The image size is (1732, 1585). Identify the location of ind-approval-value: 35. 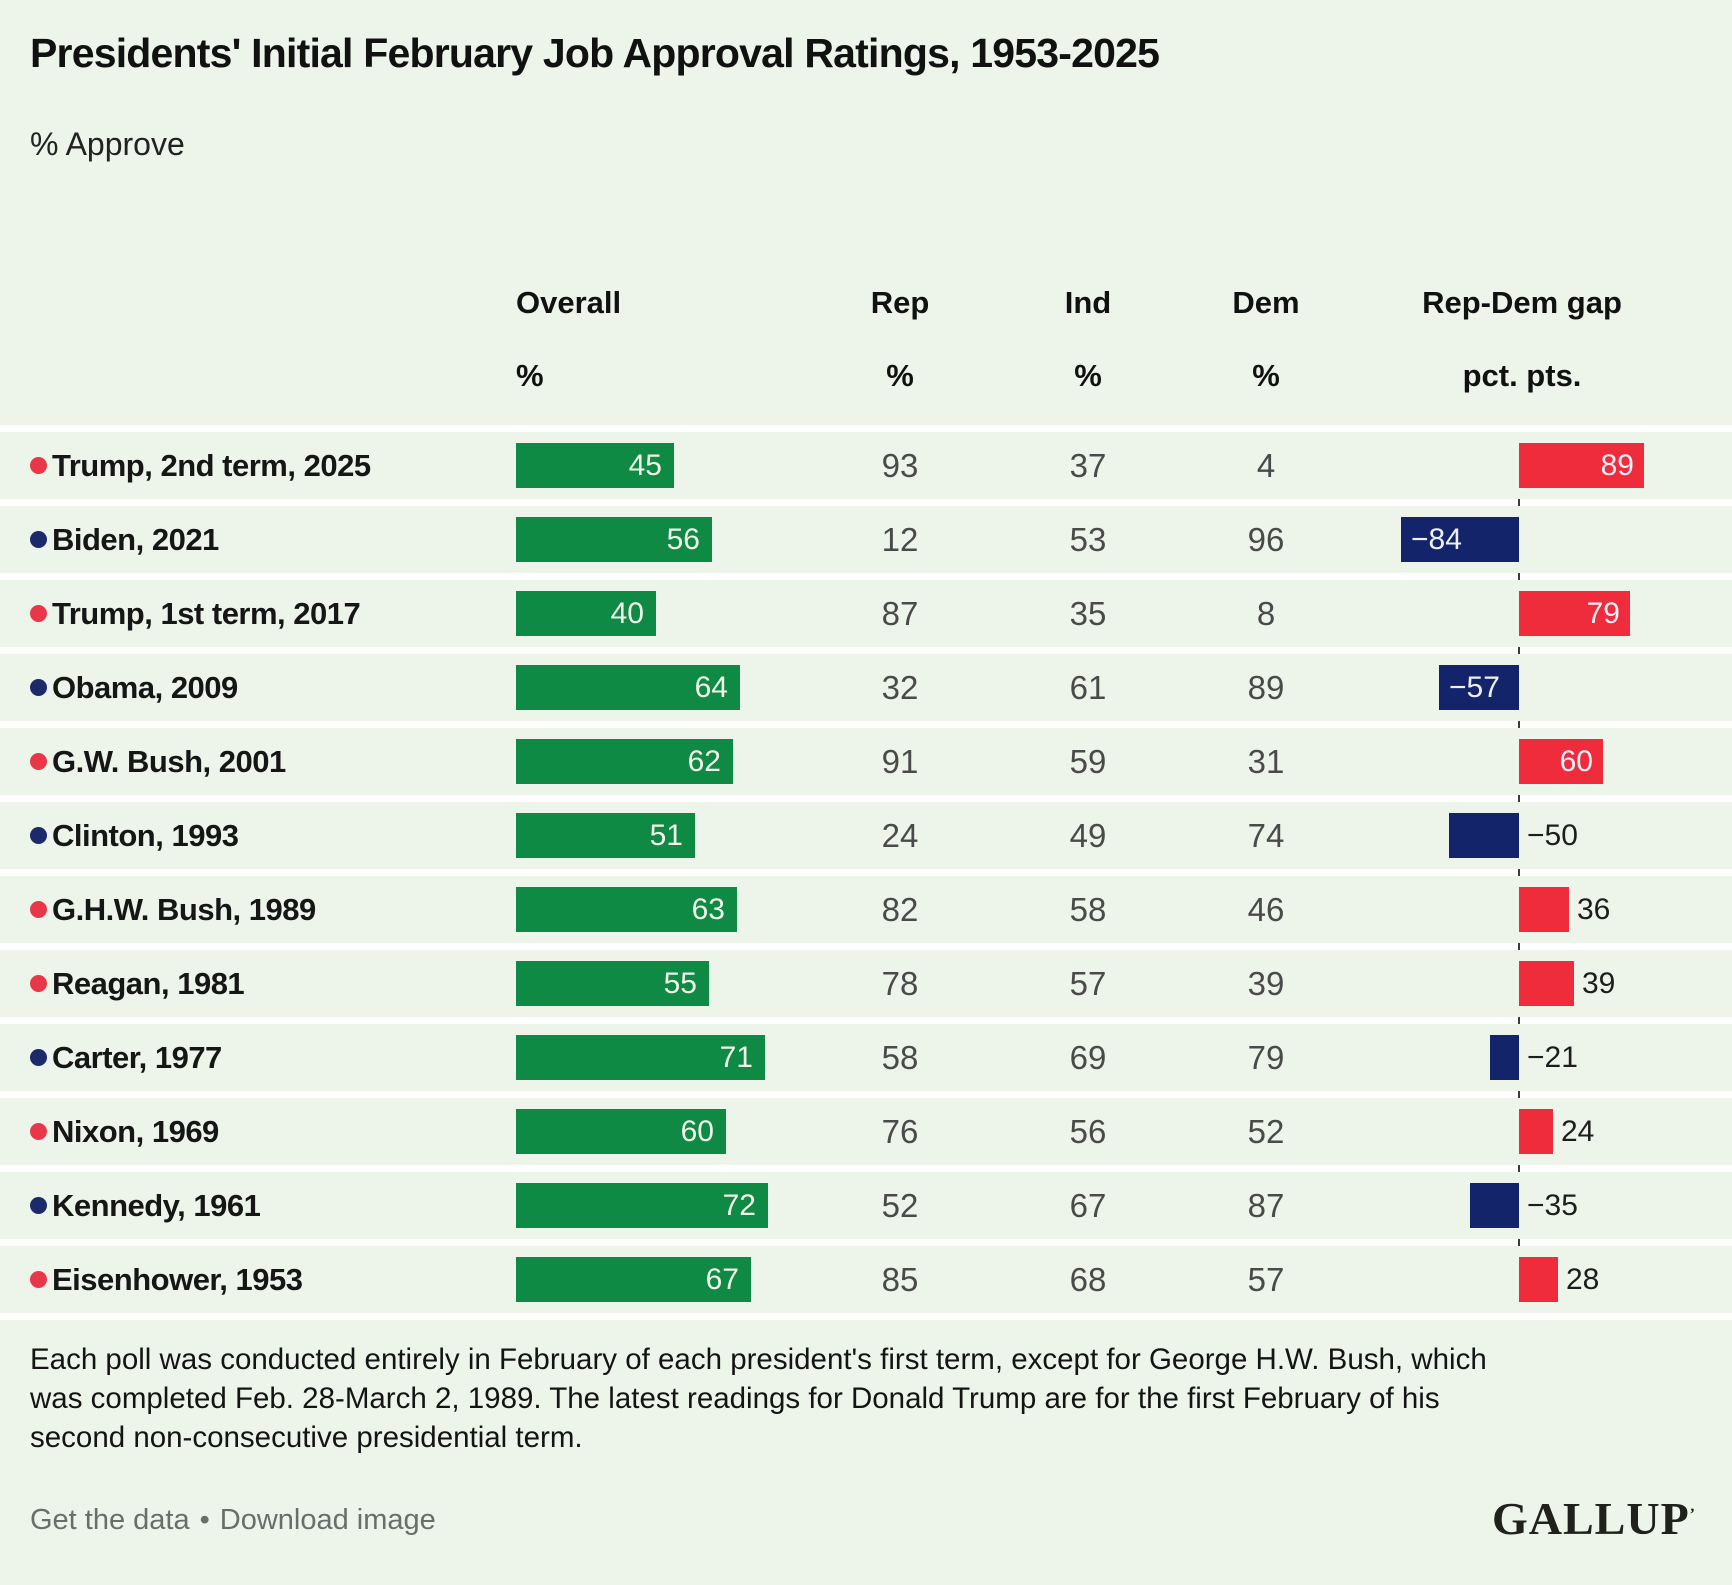
(1088, 613).